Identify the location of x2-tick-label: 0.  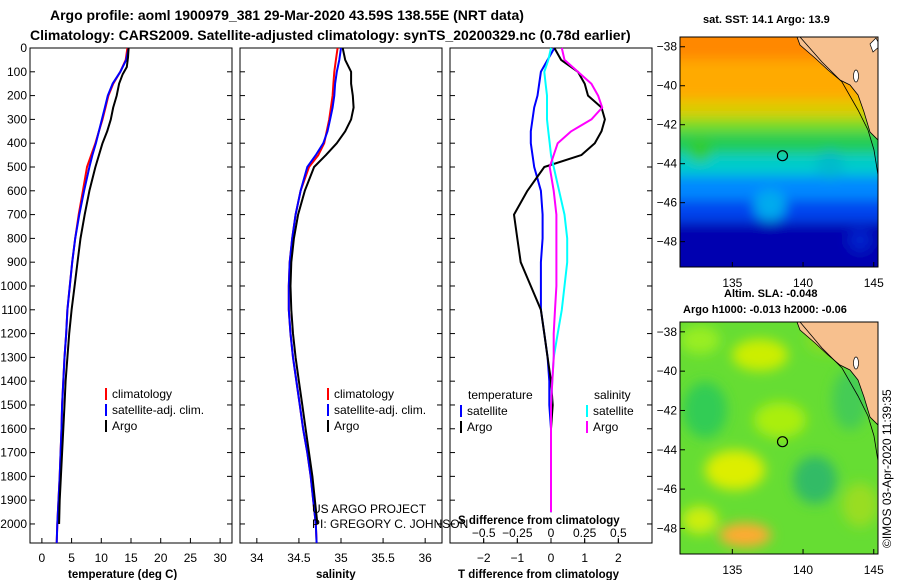
(551, 533).